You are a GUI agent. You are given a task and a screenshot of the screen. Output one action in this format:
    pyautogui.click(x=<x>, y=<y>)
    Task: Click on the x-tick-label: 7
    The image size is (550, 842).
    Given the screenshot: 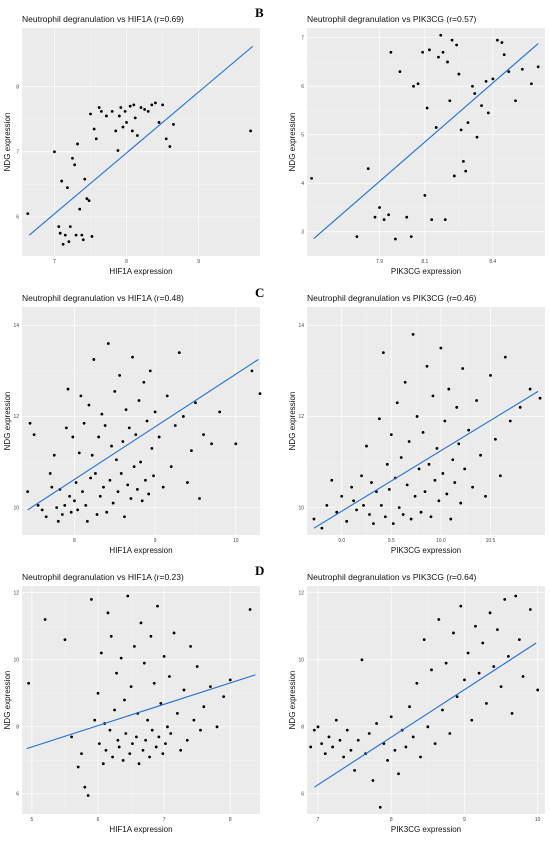 What is the action you would take?
    pyautogui.click(x=54, y=262)
    